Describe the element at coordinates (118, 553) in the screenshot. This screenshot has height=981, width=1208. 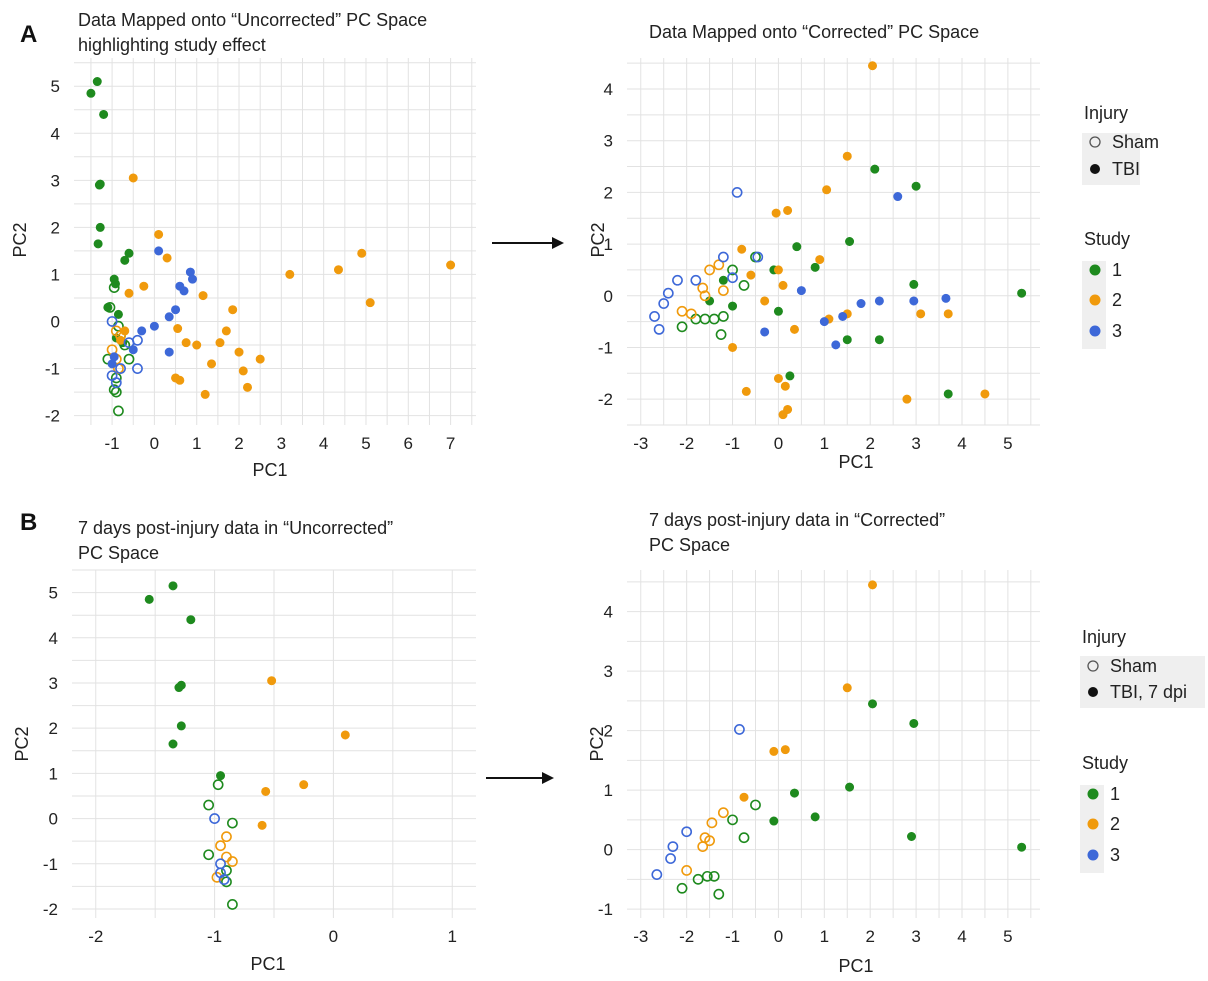
I see `chart-title: PC Space` at that location.